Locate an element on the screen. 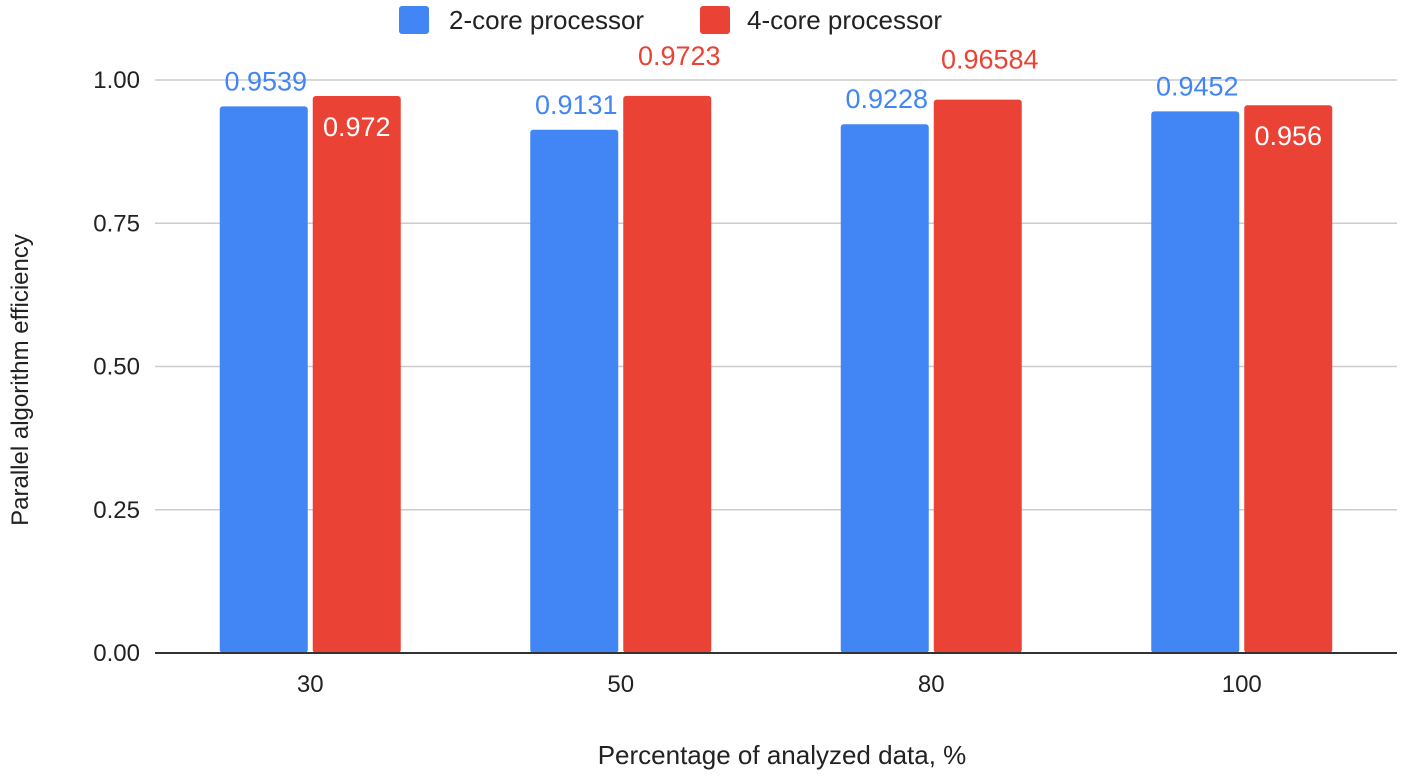  data-label: 0.9228 is located at coordinates (886, 99).